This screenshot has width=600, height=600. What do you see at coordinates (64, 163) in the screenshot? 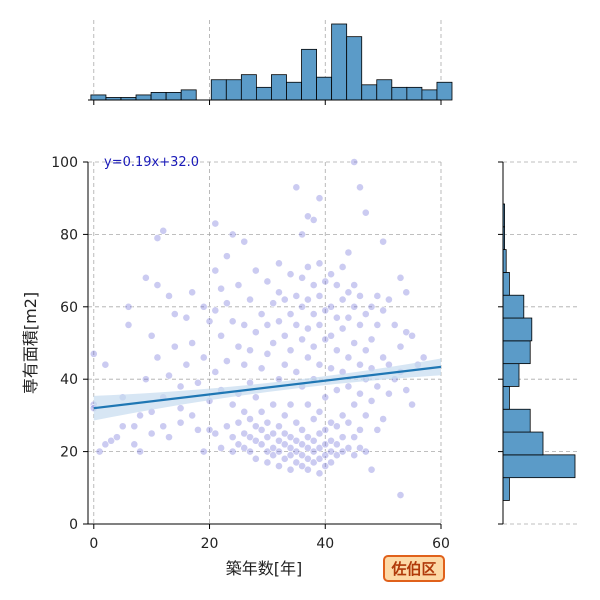
I see `y-tick-label: 100` at bounding box center [64, 163].